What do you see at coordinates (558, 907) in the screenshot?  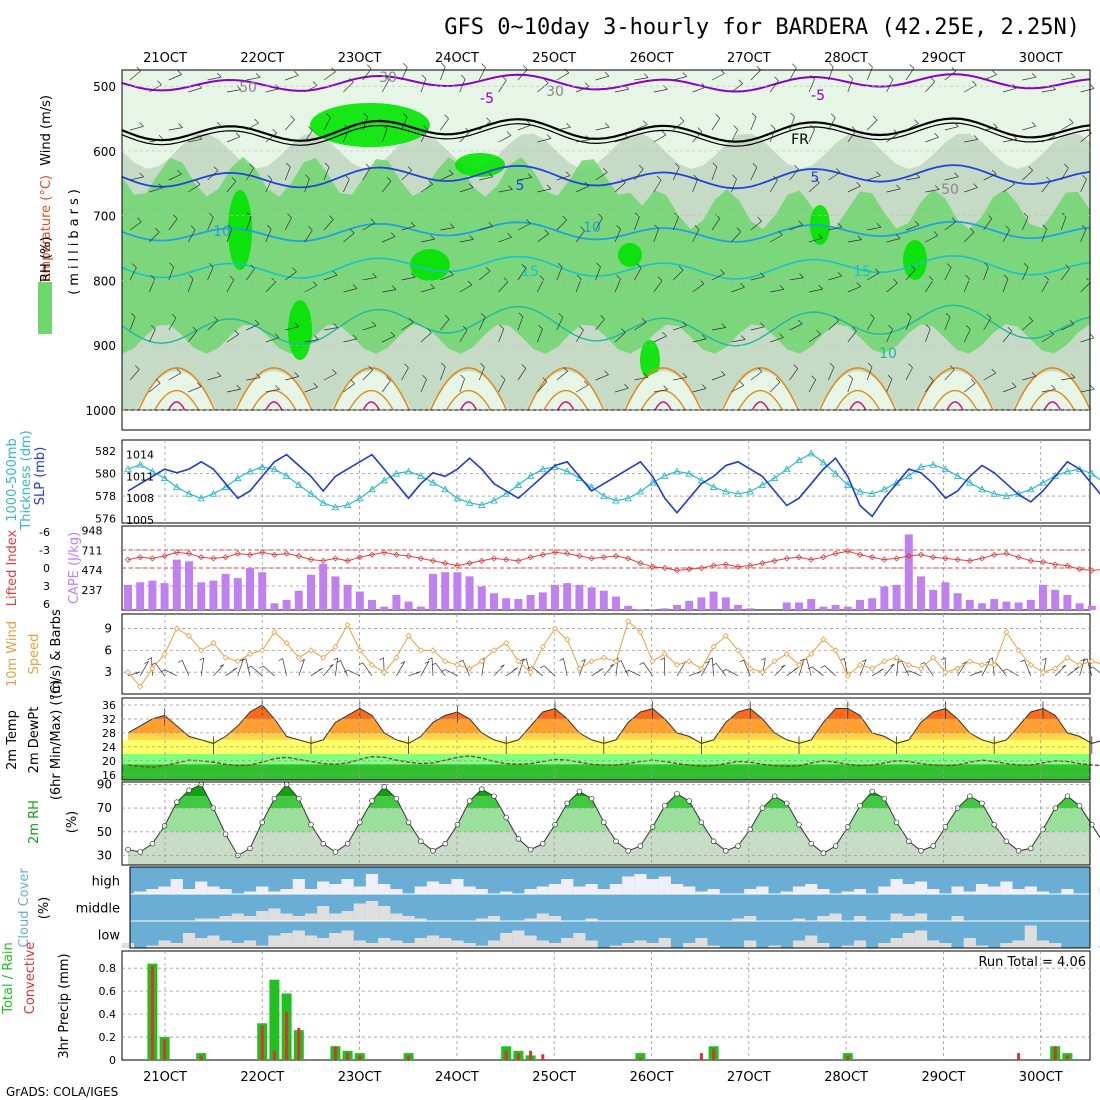 I see `cloud-cover-panel: high middle low Cloud Cover (%)` at bounding box center [558, 907].